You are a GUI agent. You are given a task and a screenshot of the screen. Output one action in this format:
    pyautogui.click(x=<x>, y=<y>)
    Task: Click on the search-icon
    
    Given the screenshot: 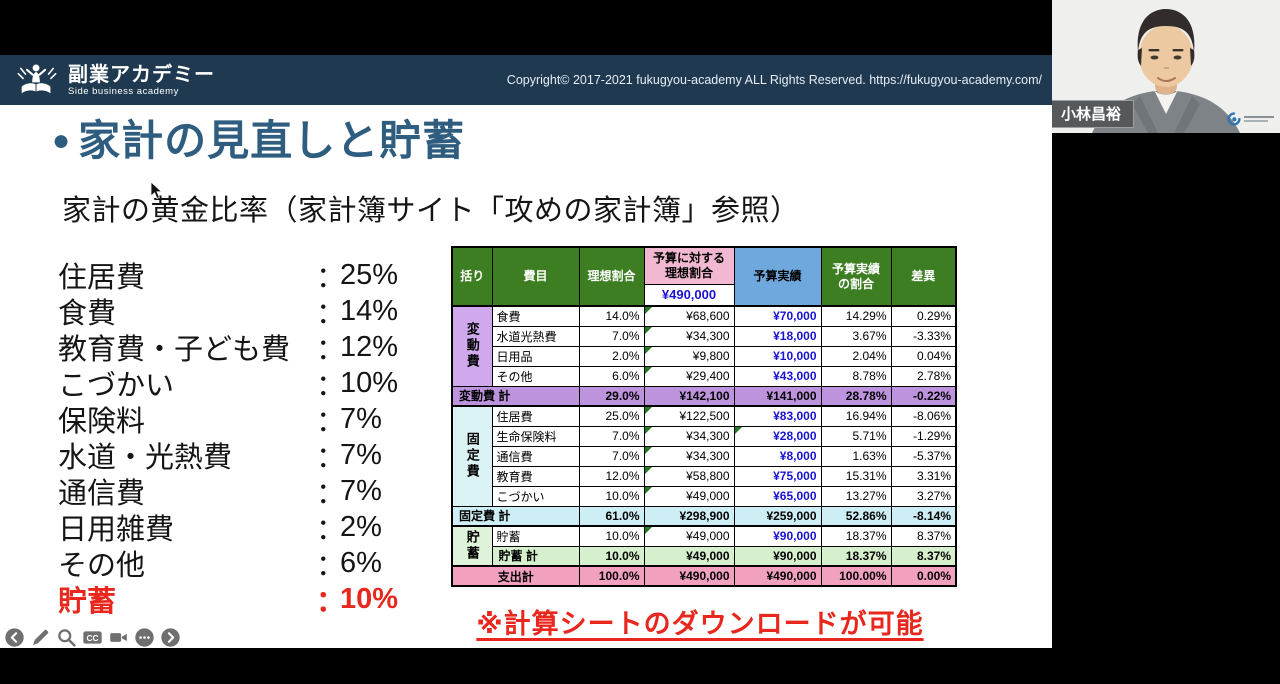 What is the action you would take?
    pyautogui.click(x=66, y=637)
    